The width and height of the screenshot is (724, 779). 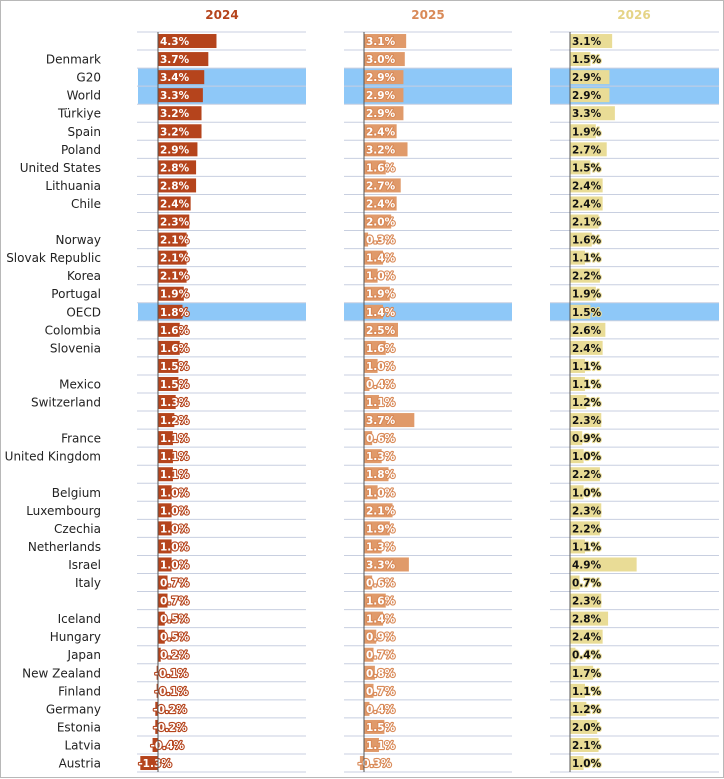 I want to click on data-label-2025: 3.7%, so click(x=381, y=421).